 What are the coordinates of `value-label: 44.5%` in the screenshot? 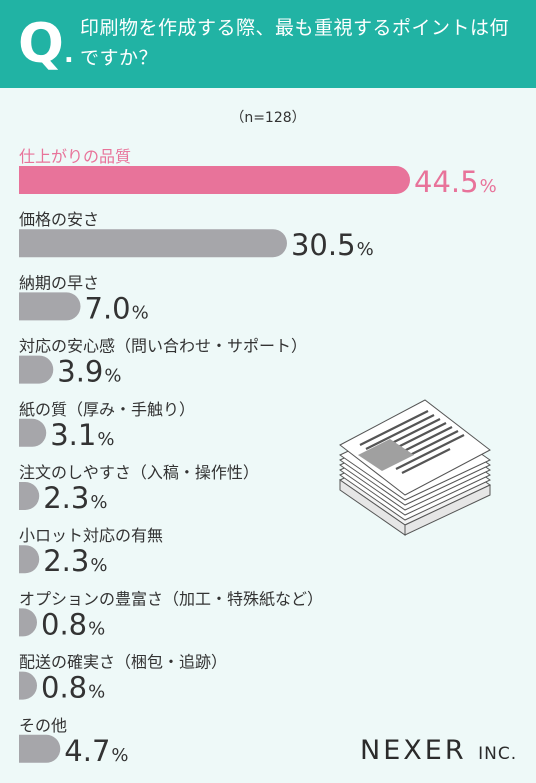 It's located at (455, 182).